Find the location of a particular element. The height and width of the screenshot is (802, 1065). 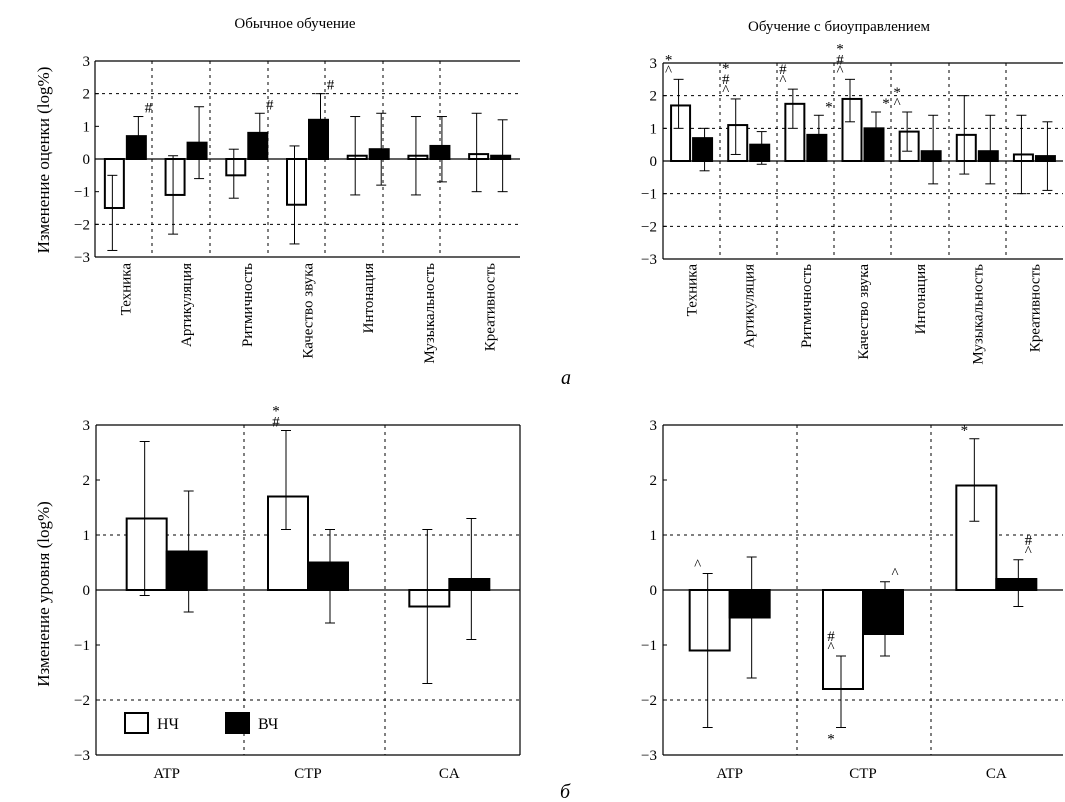

legend-swatch-low is located at coordinates (136, 723).